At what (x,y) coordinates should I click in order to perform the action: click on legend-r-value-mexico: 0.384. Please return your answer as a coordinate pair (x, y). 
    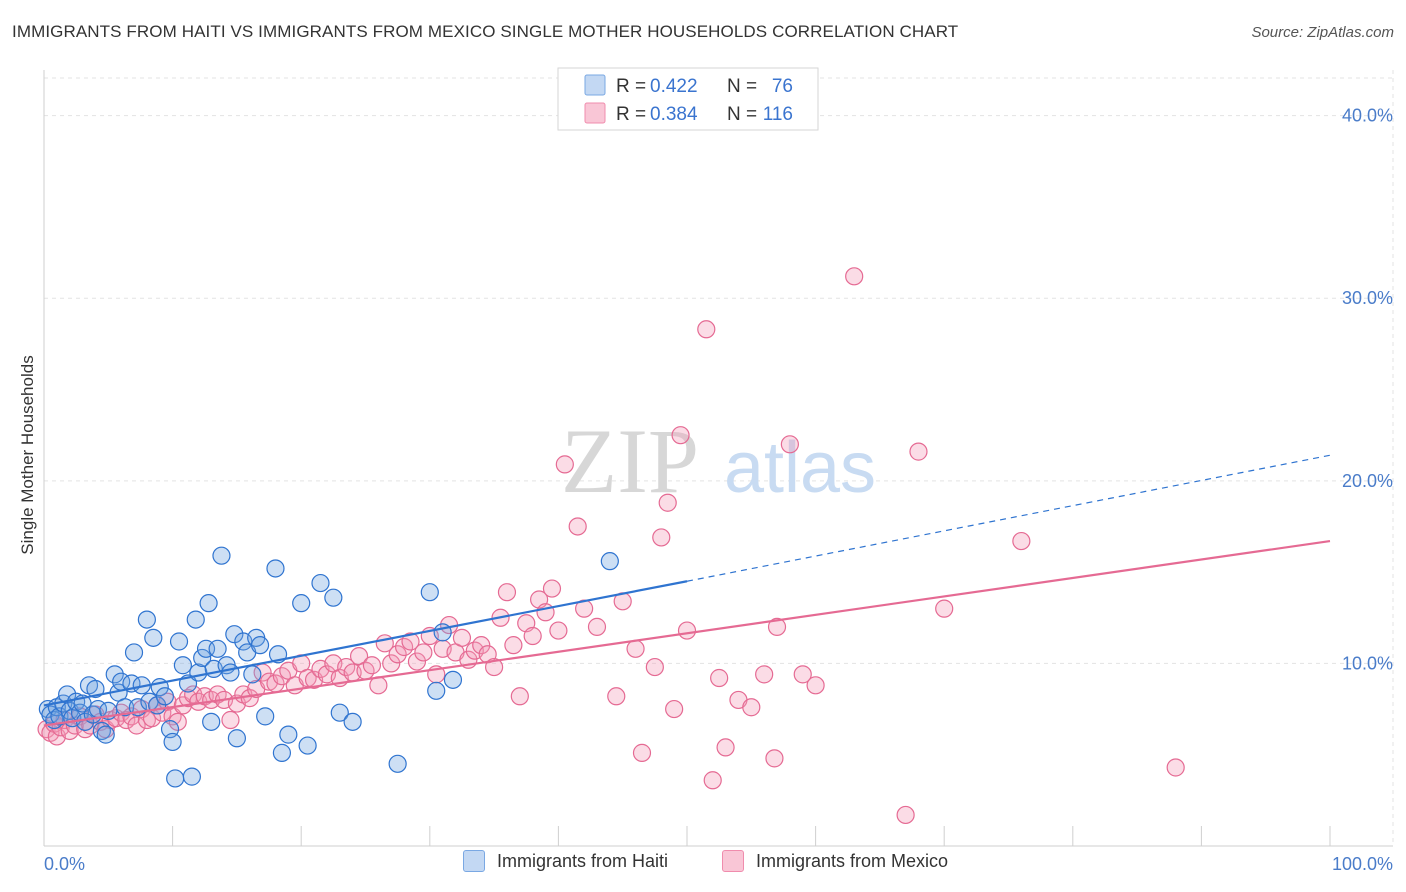
    Looking at the image, I should click on (674, 114).